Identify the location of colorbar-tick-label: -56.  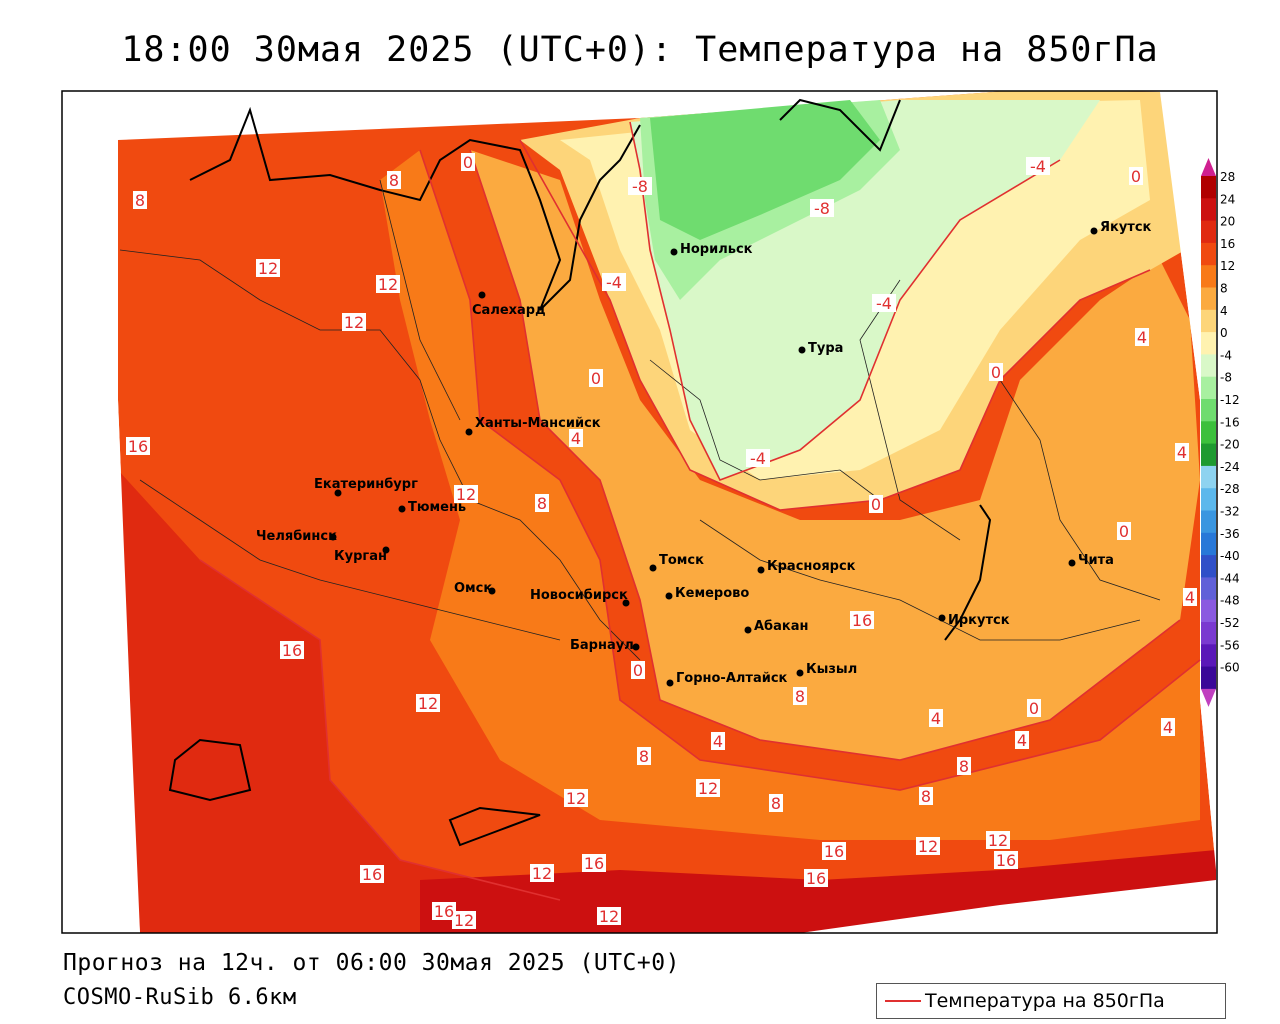
(1230, 645).